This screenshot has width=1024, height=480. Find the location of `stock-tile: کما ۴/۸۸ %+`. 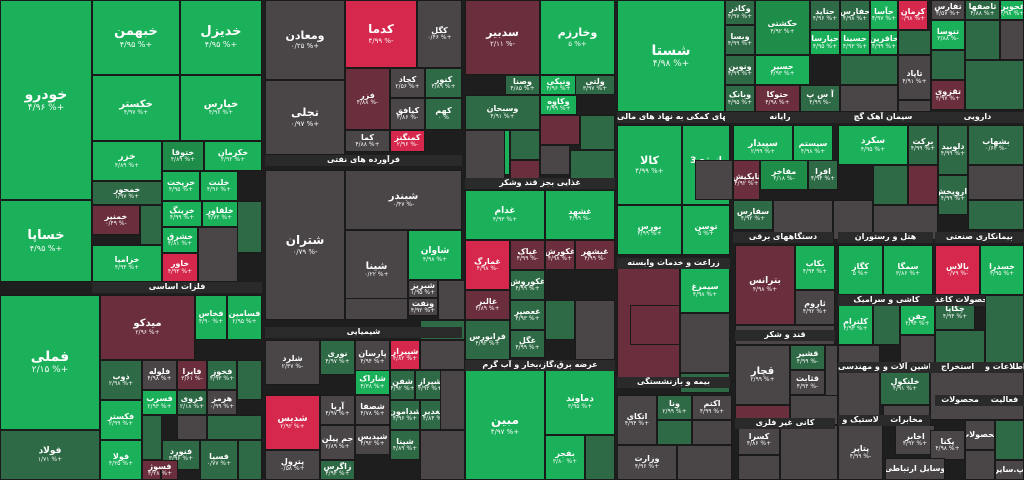

stock-tile: کما ۴/۸۸ %+ is located at coordinates (367, 141).